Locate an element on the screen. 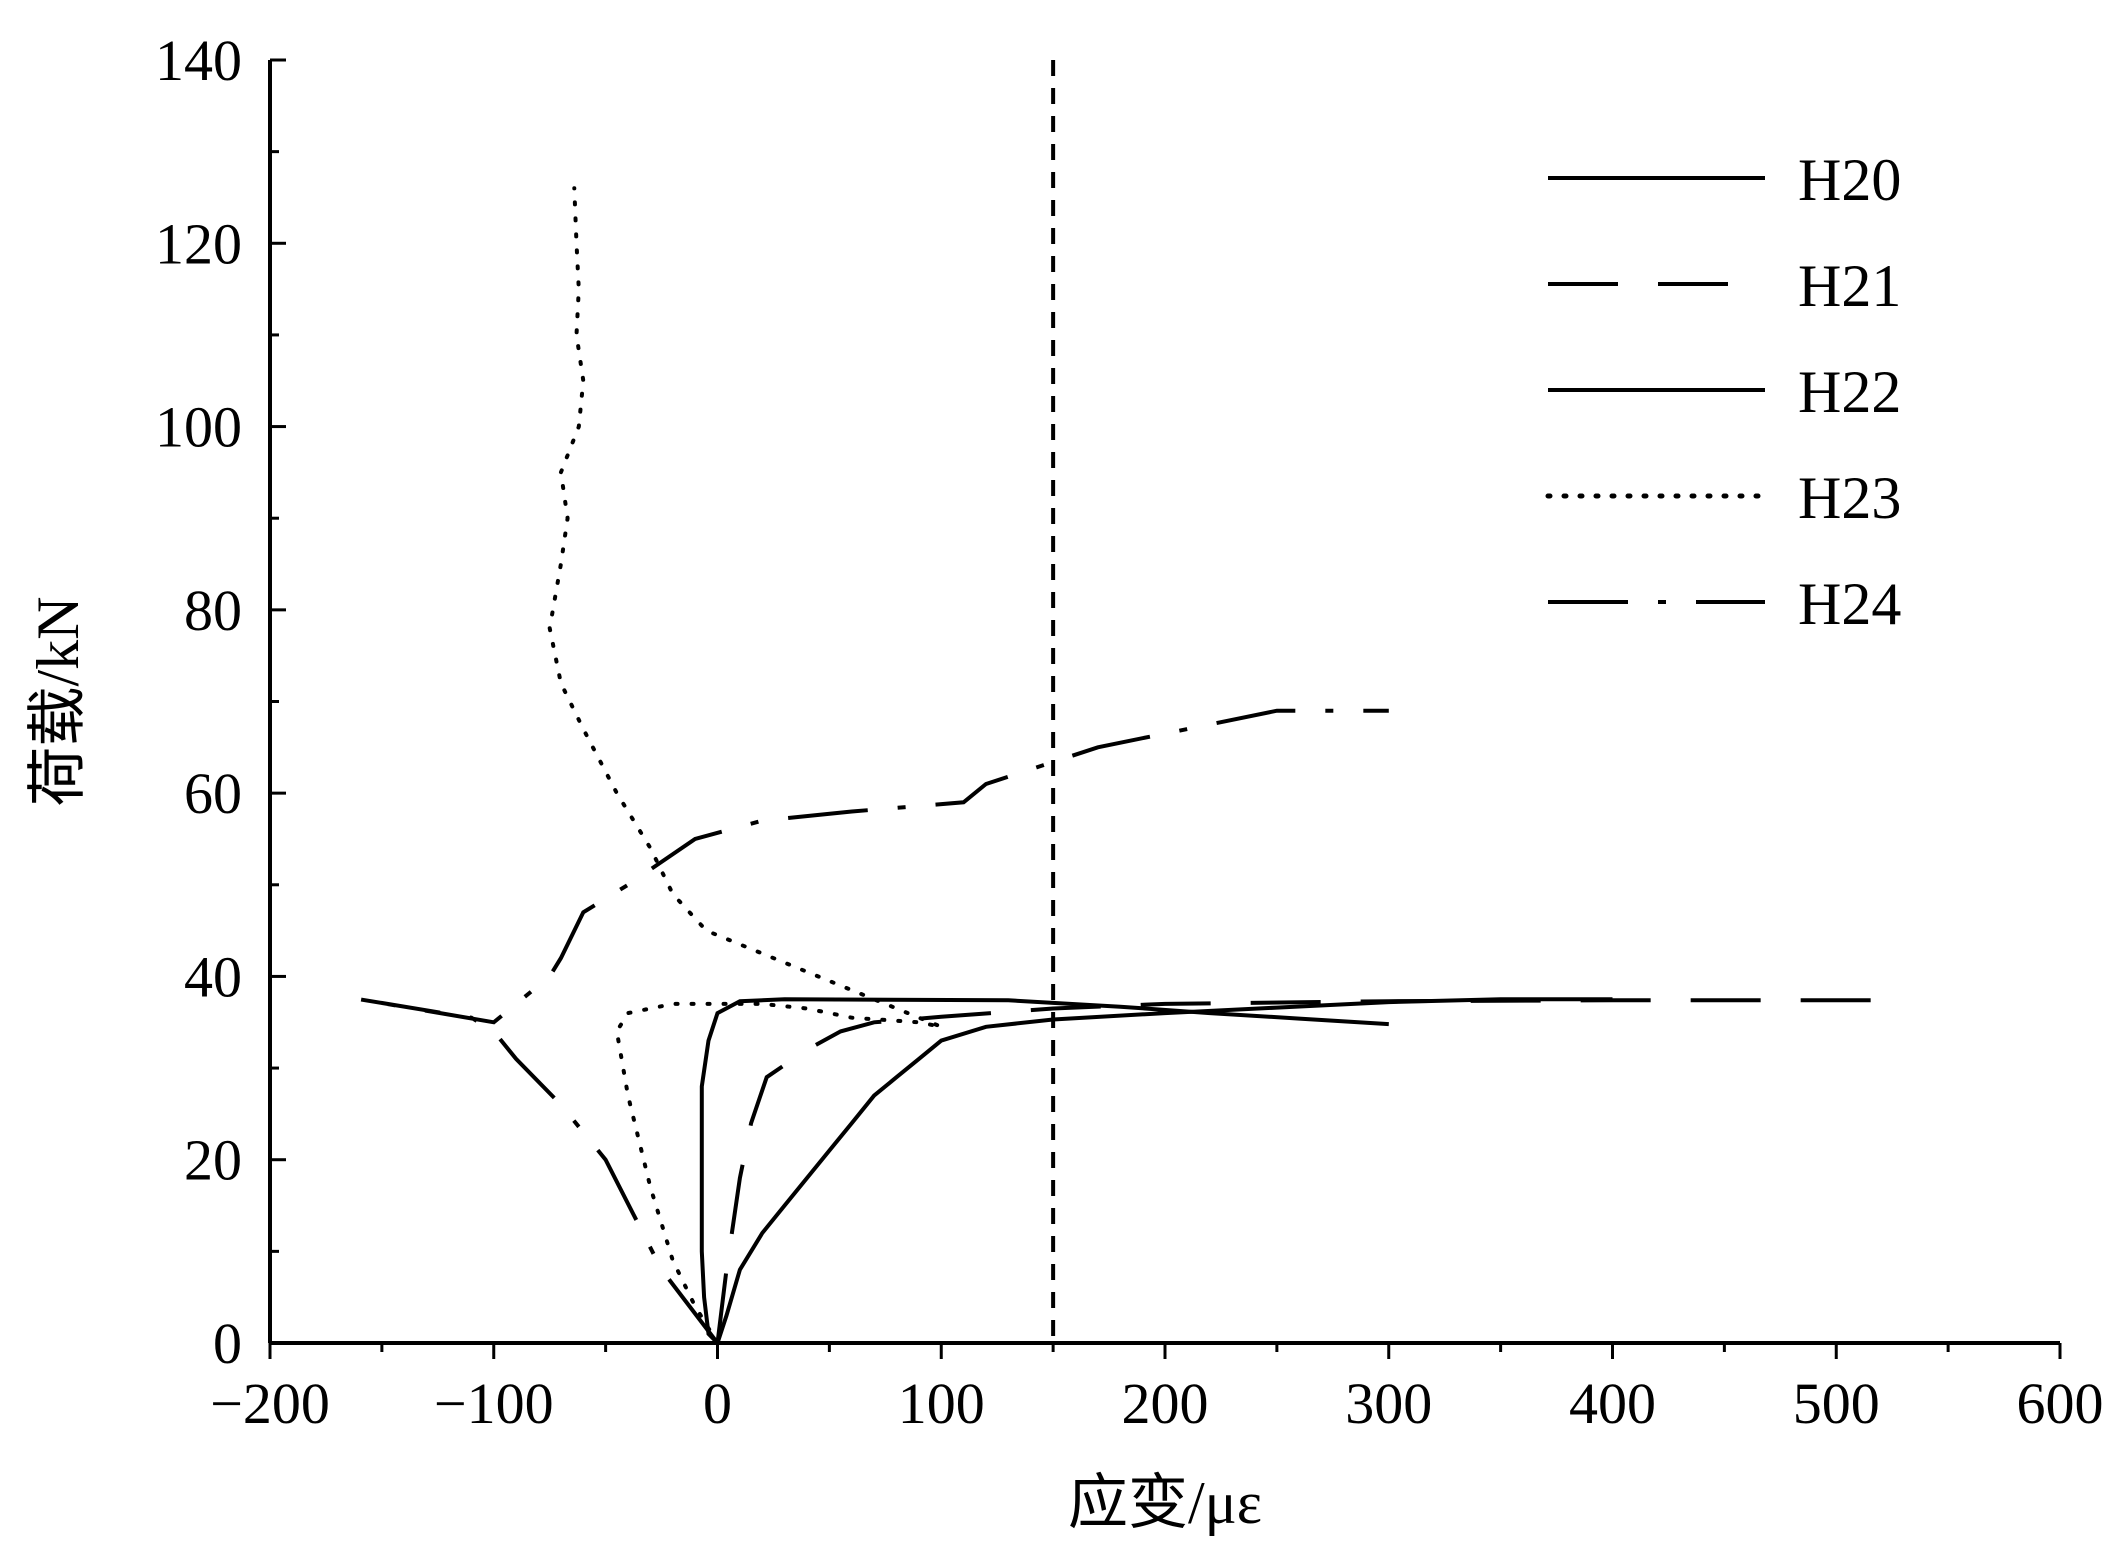 This screenshot has width=2118, height=1546. series-H22 is located at coordinates (1044, 1171).